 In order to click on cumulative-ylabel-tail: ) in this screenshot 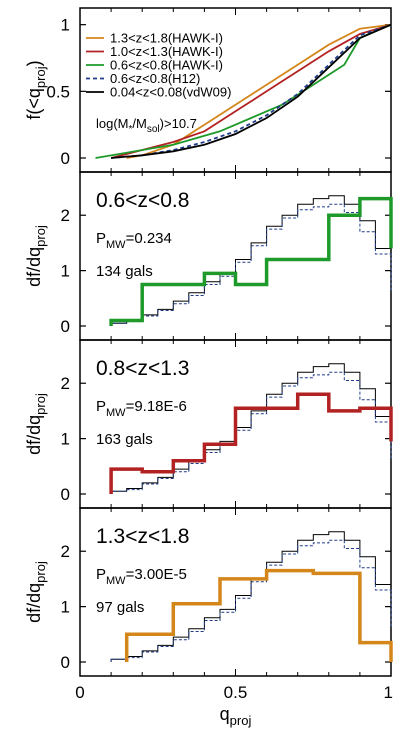, I will do `click(34, 63)`.